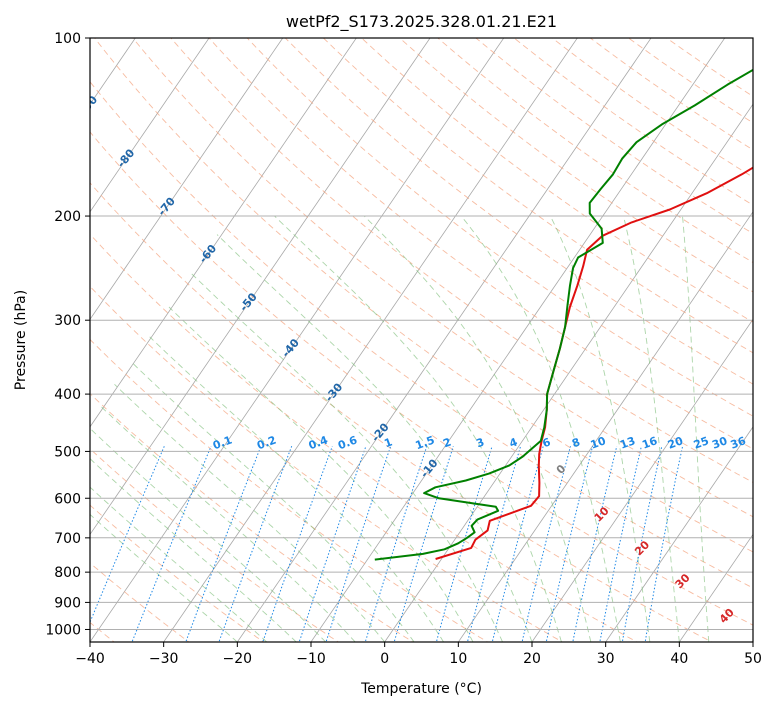  What do you see at coordinates (598, 443) in the screenshot?
I see `mixing-ratio-label: 10` at bounding box center [598, 443].